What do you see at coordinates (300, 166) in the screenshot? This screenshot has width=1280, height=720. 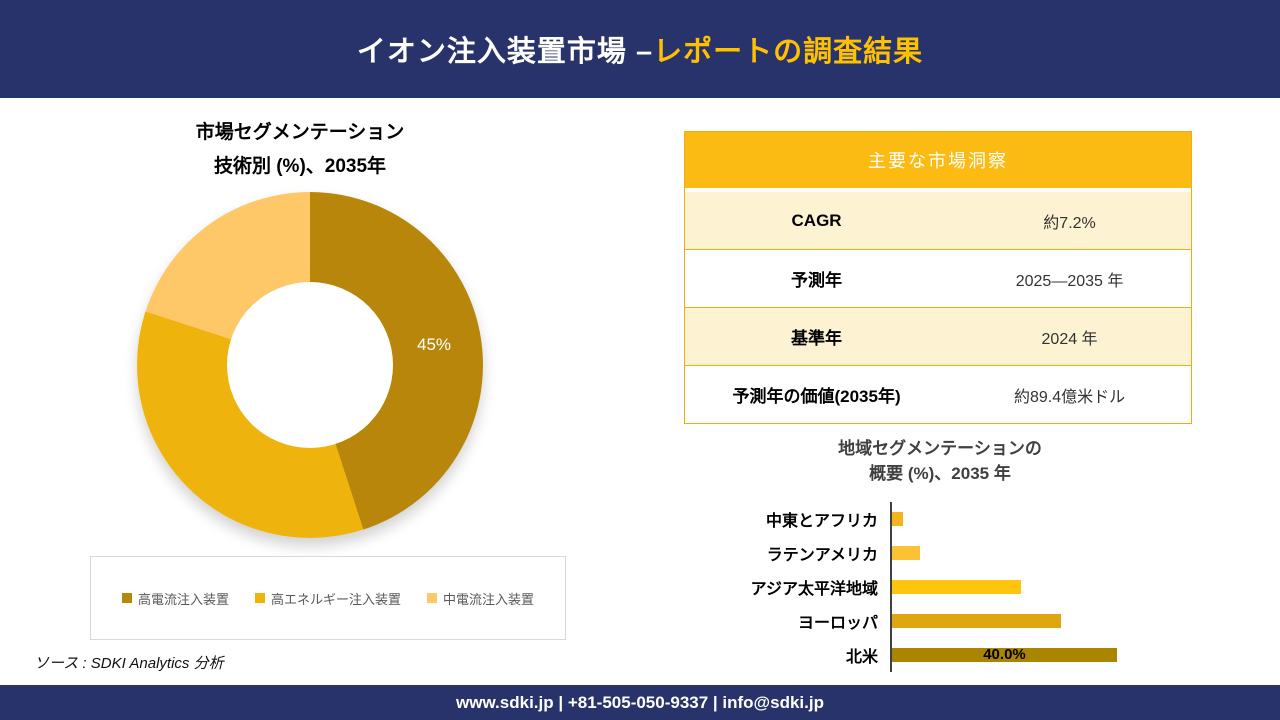 I see `donut-chart-title-line2: 技術別 (%)、2035年` at bounding box center [300, 166].